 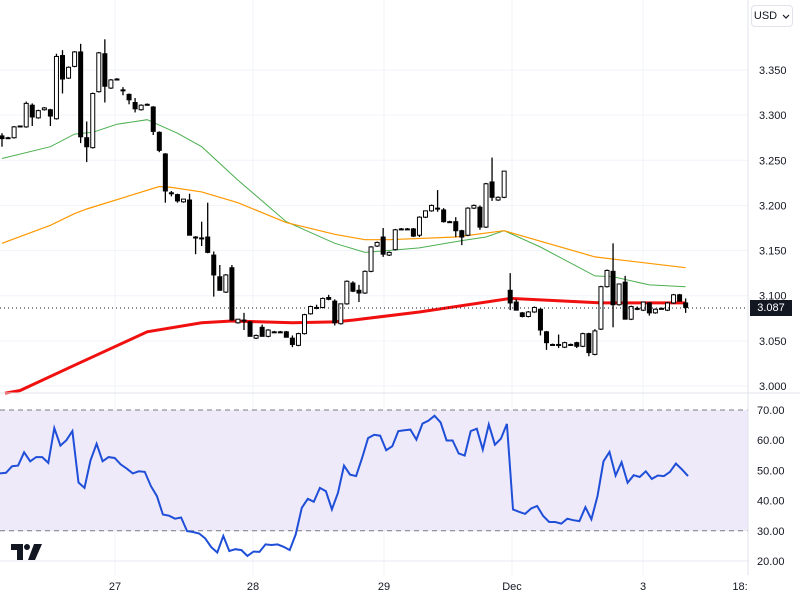 What do you see at coordinates (643, 587) in the screenshot?
I see `time-tick-label: 3` at bounding box center [643, 587].